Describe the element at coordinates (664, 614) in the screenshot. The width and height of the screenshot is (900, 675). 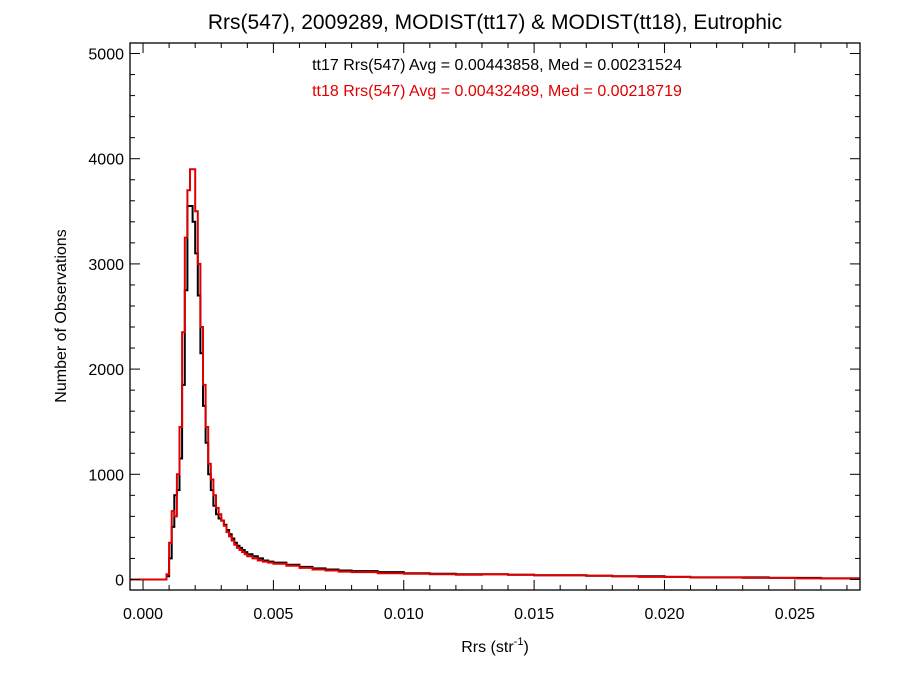
I see `x-tick-label: 0.020` at that location.